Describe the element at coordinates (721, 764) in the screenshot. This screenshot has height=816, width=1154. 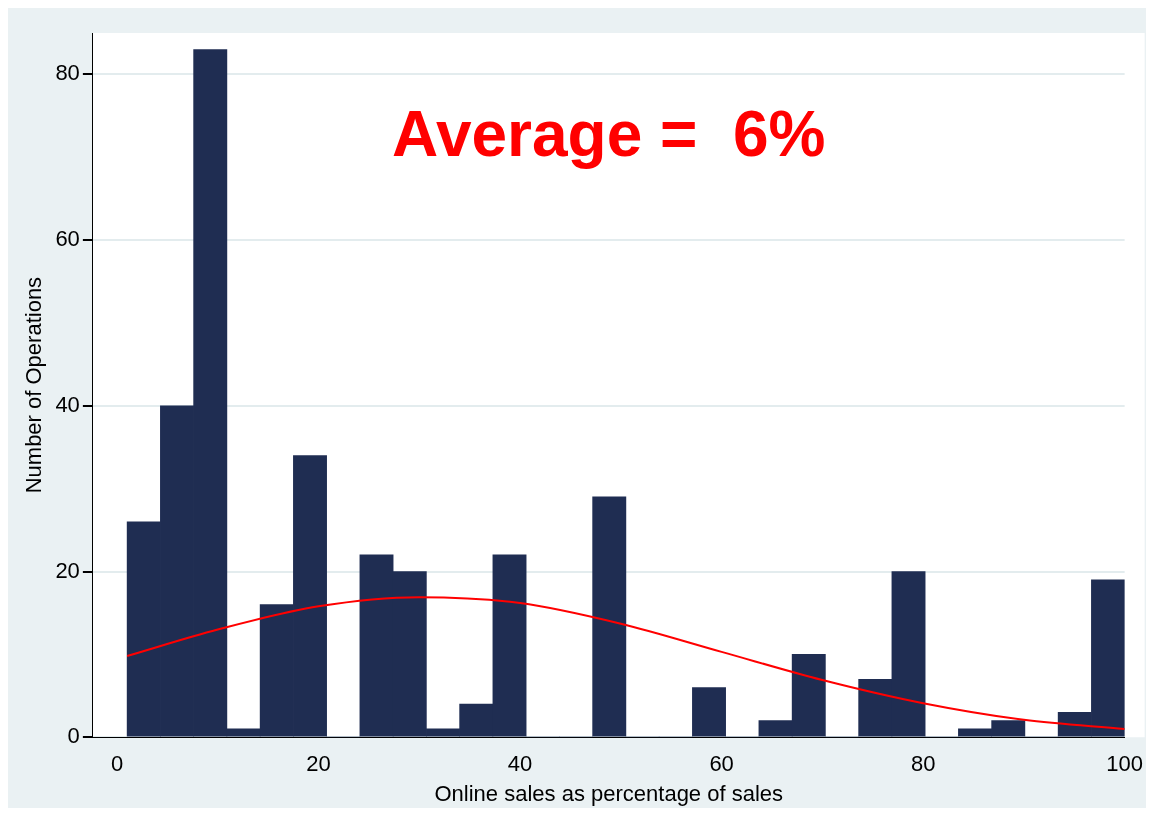
I see `x-tick-label: 60` at that location.